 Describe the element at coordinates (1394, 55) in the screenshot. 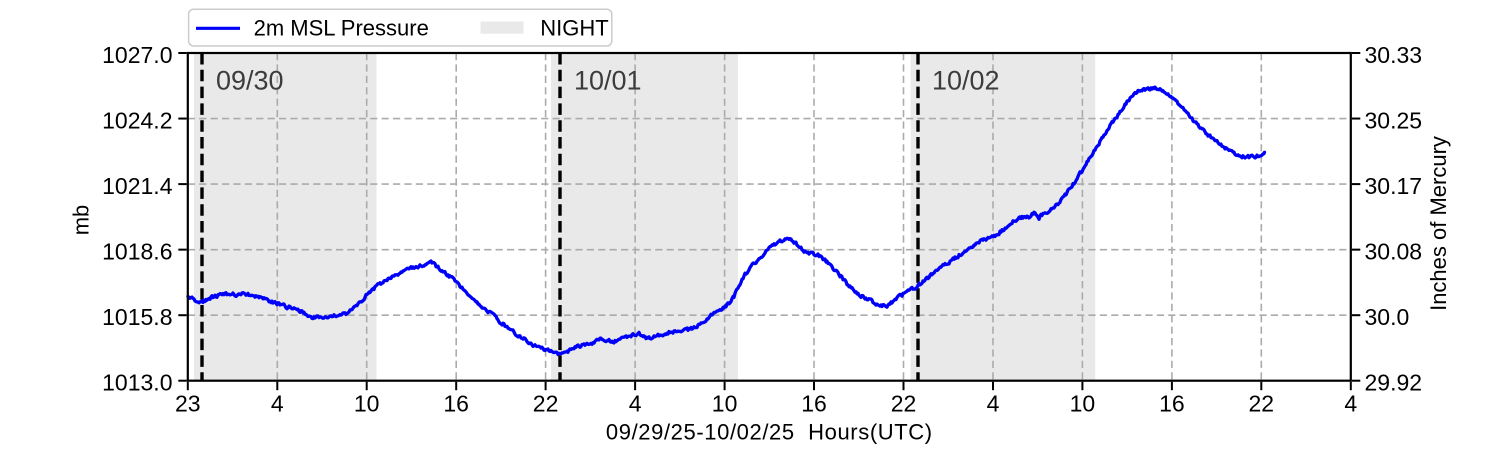

I see `svg-text: 30.33` at that location.